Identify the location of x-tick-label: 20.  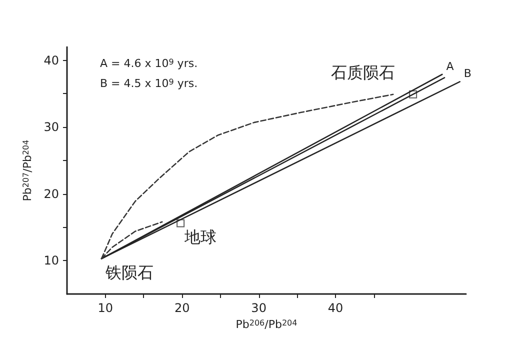
(182, 308).